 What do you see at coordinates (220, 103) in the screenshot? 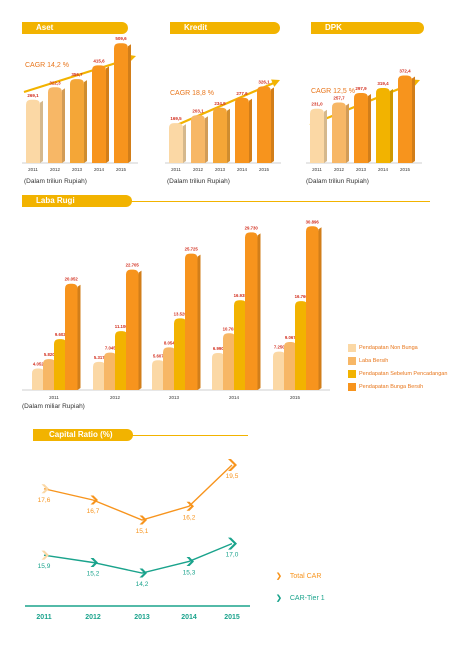
I see `kredit-value-label-2013: 234,9` at bounding box center [220, 103].